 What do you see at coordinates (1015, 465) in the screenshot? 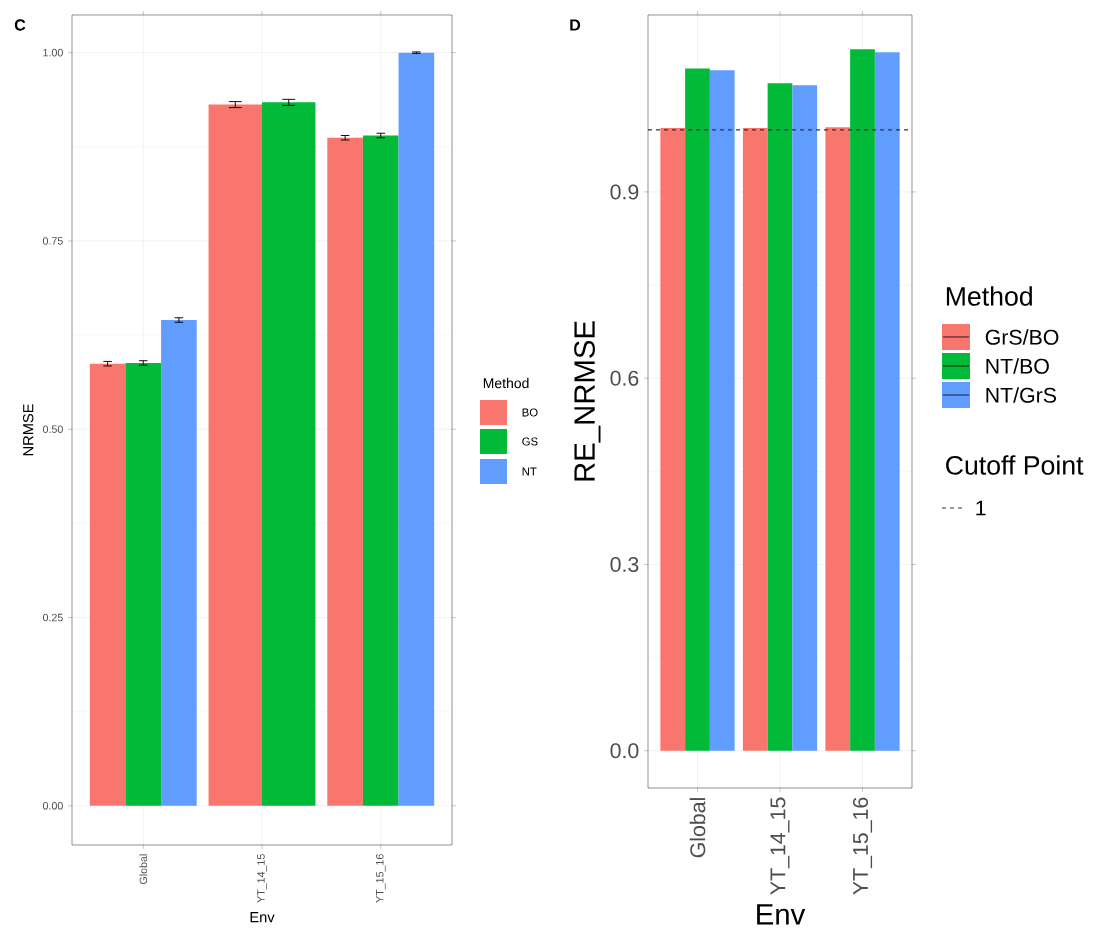
I see `text: Cutoff Point` at bounding box center [1015, 465].